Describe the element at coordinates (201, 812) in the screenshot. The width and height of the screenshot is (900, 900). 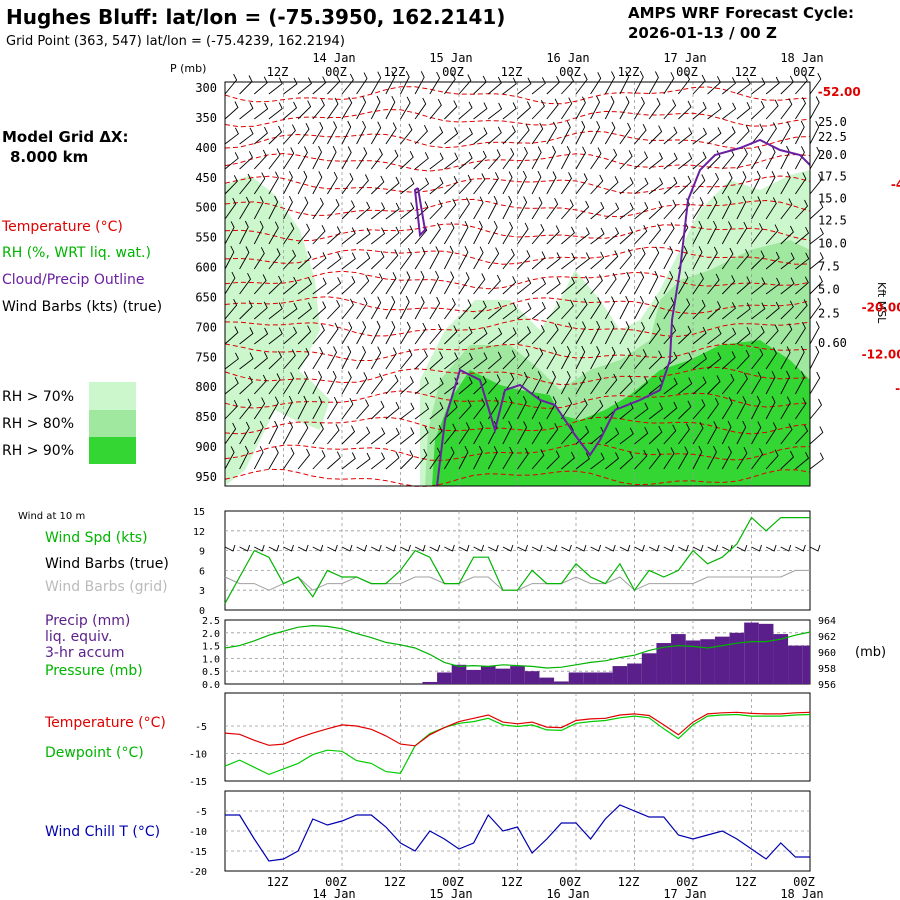
I see `windchill-tick: -5` at that location.